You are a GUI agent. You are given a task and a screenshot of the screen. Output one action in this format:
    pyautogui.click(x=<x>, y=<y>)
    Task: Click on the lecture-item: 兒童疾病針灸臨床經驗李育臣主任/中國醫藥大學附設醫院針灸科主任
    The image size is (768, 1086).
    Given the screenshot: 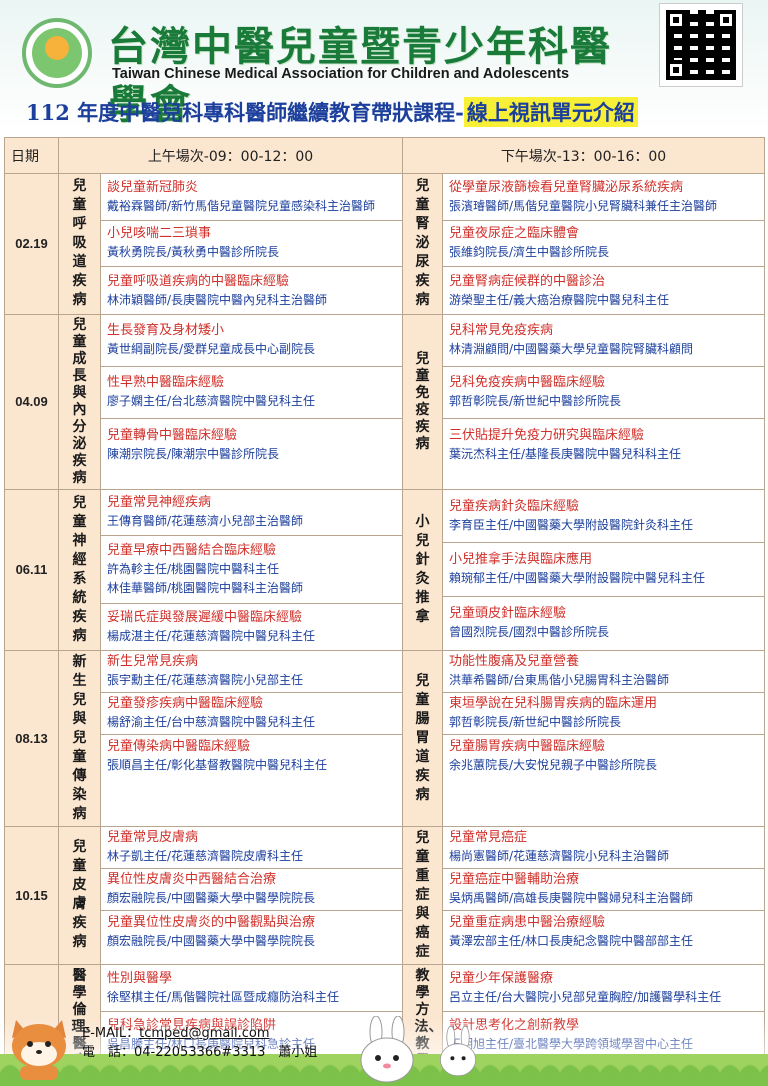 What is the action you would take?
    pyautogui.click(x=603, y=517)
    